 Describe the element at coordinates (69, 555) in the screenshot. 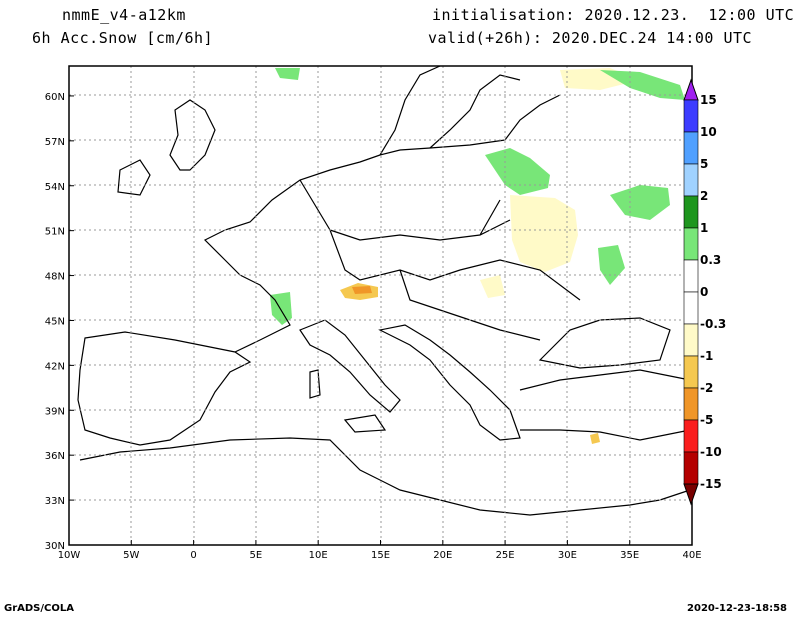

I see `lon-label-10W: 10W` at that location.